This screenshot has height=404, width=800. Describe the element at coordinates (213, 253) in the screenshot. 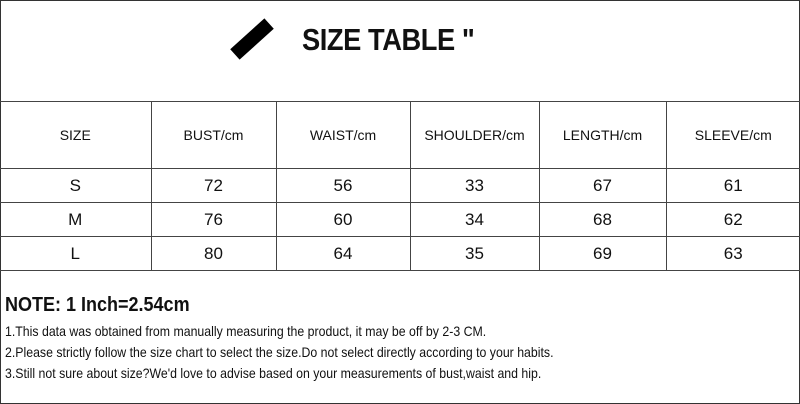

I see `table-cell: 80` at that location.